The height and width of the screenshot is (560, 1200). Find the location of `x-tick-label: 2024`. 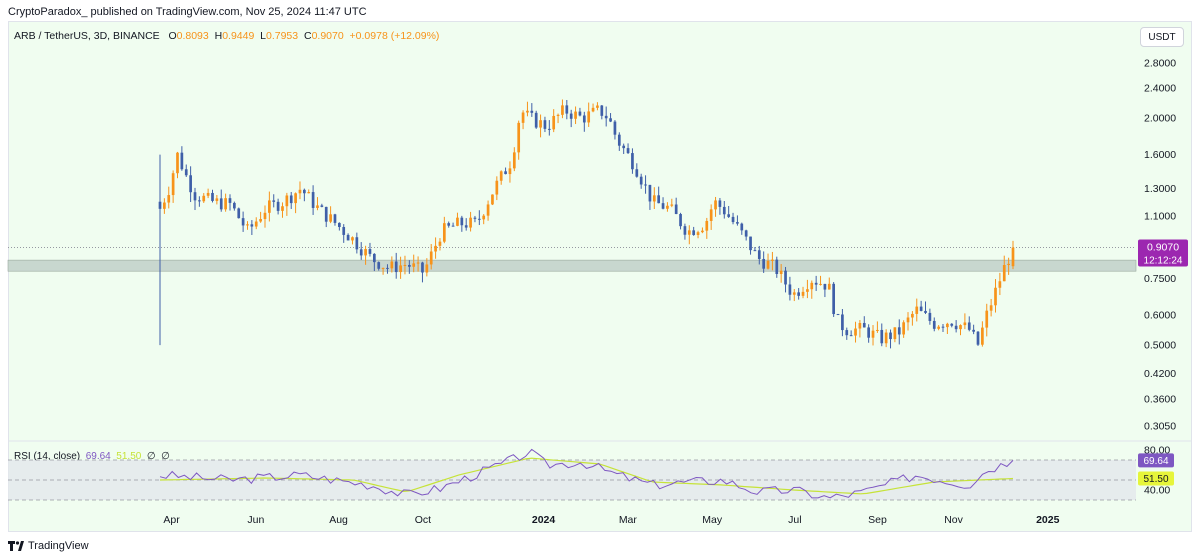

x-tick-label: 2024 is located at coordinates (544, 520).